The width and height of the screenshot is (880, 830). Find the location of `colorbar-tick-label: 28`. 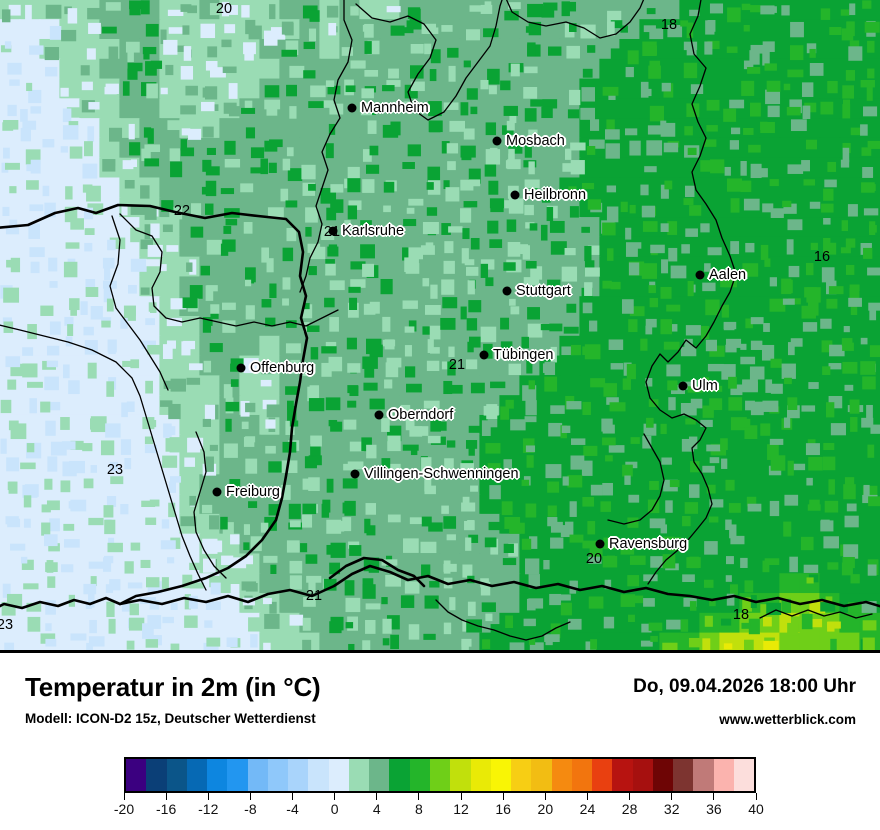

colorbar-tick-label: 28 is located at coordinates (629, 809).